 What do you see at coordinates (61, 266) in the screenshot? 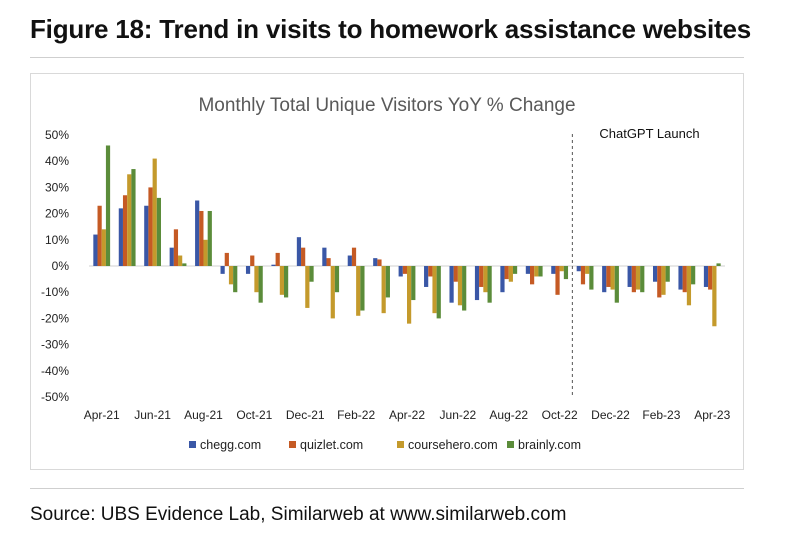
I see `y-tick-label: 0%` at bounding box center [61, 266].